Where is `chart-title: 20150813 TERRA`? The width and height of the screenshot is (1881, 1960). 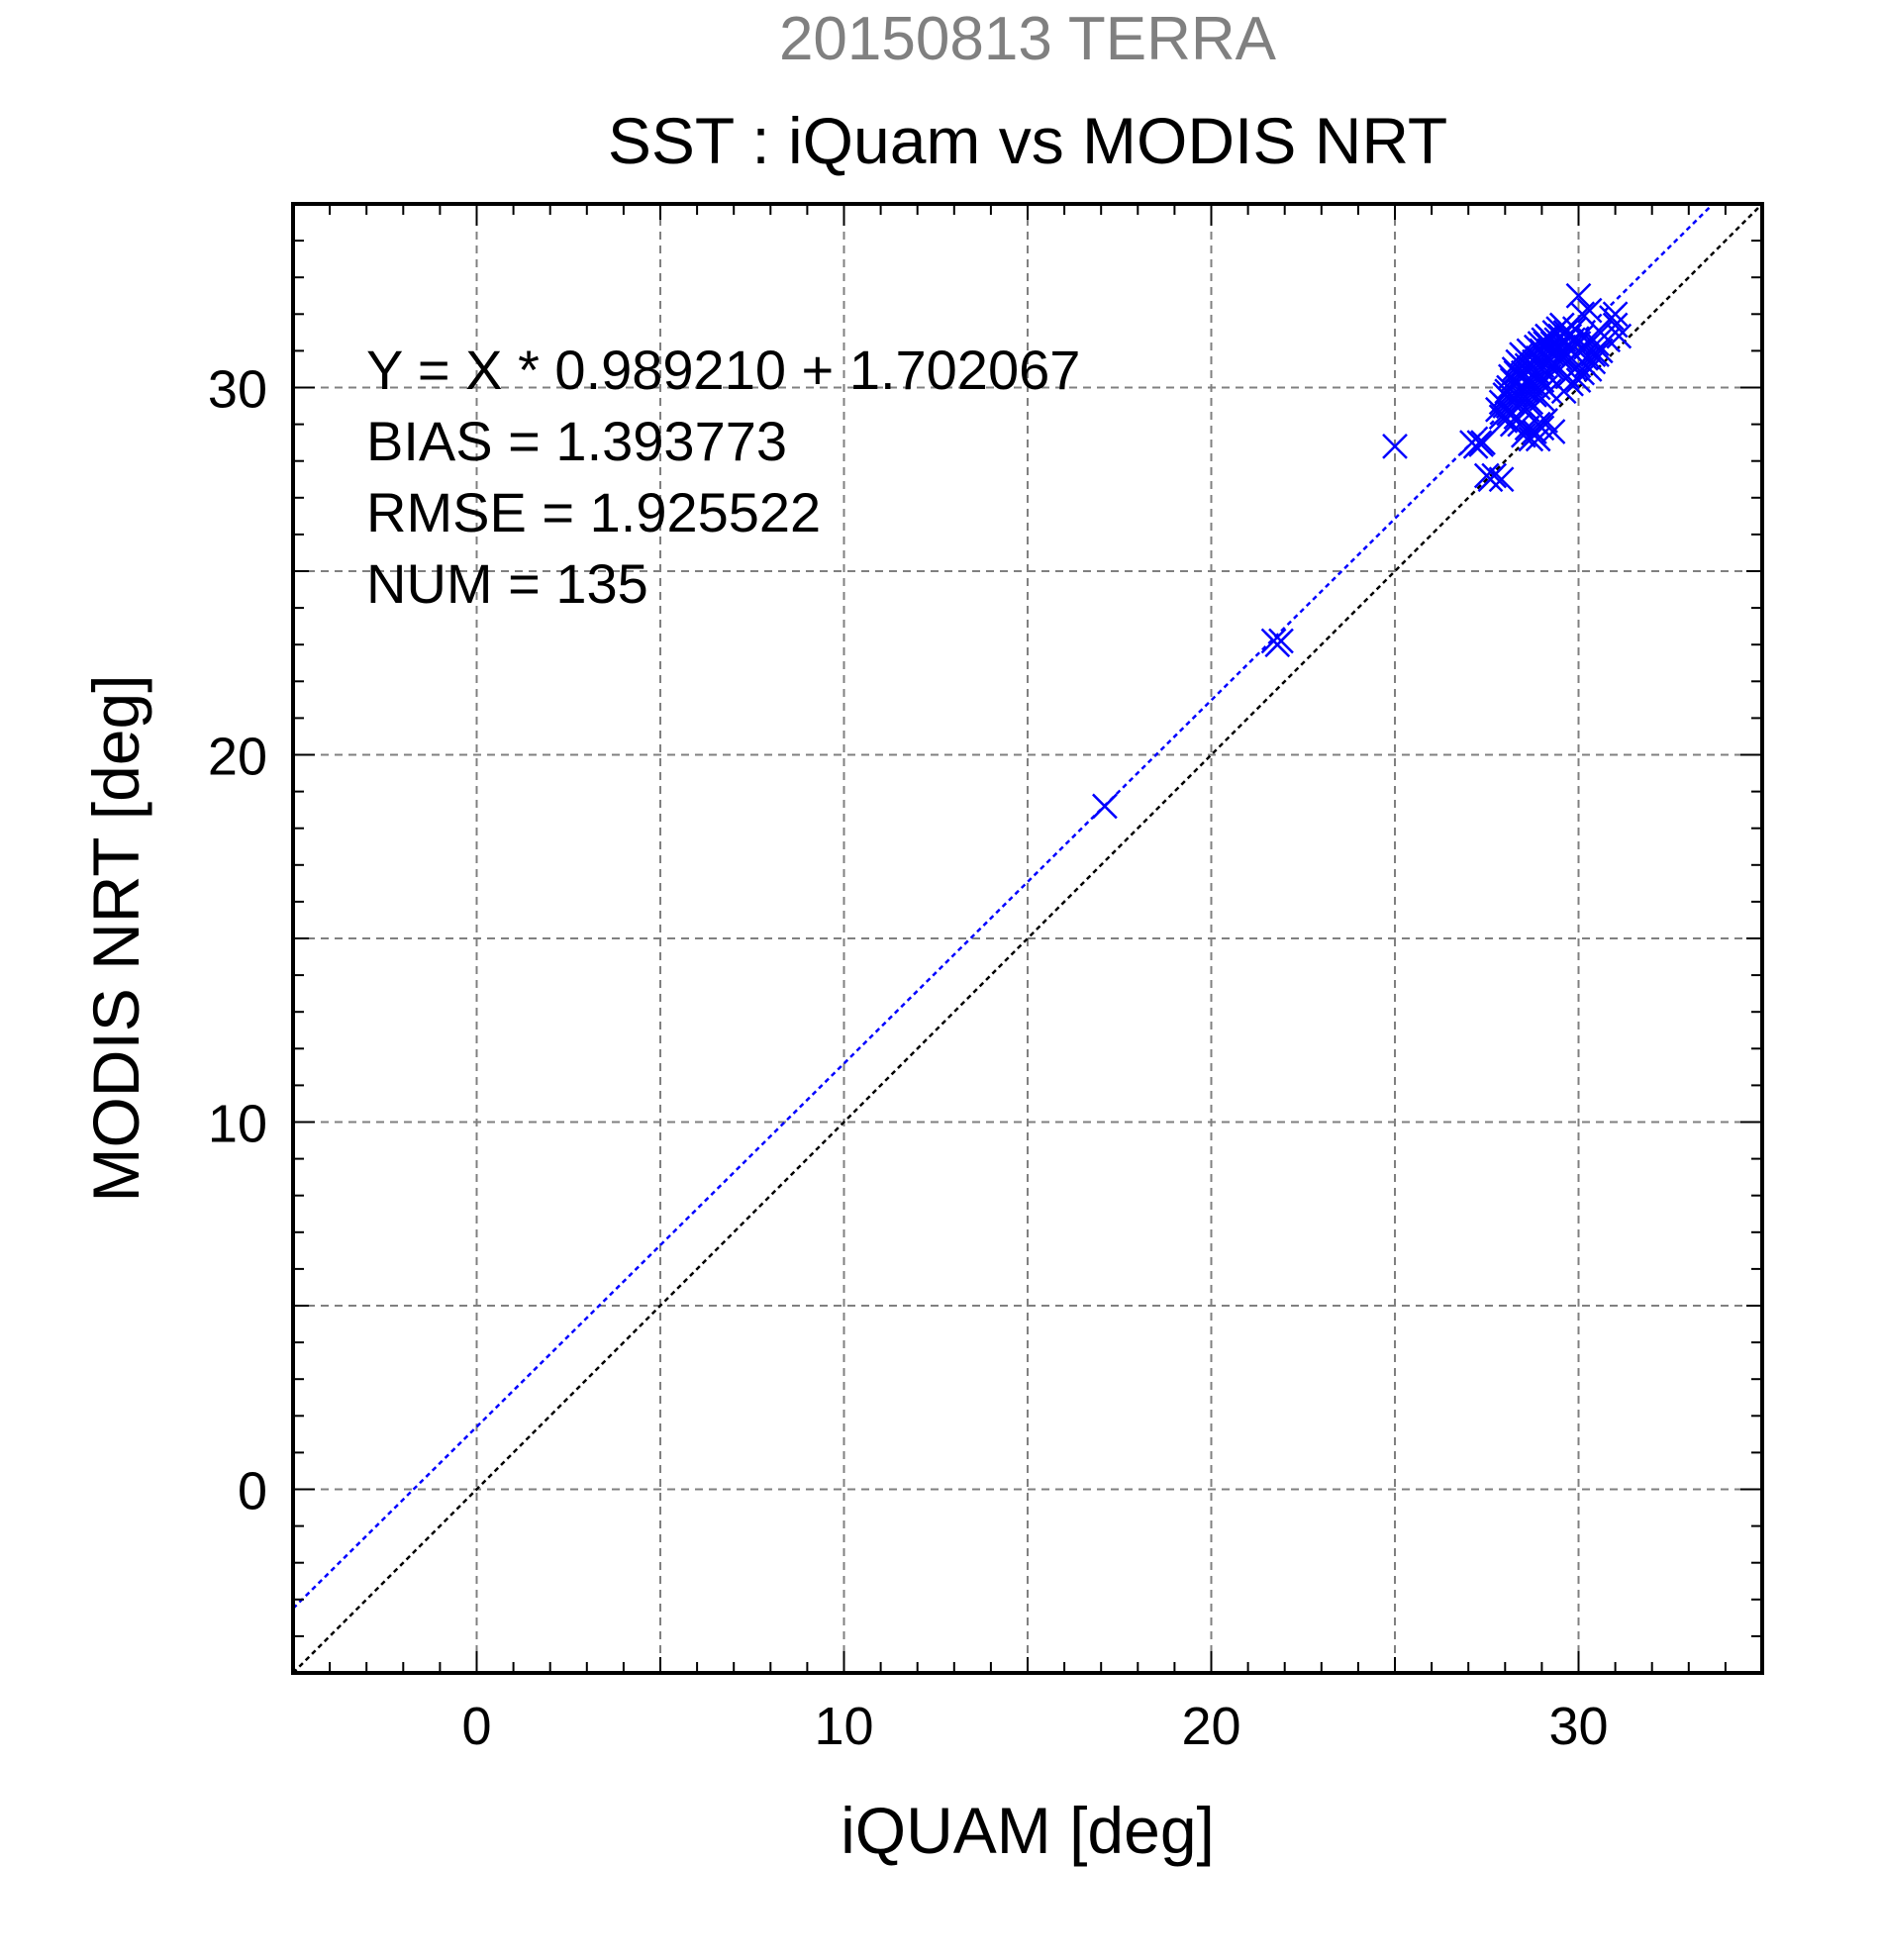 chart-title: 20150813 TERRA is located at coordinates (1028, 39).